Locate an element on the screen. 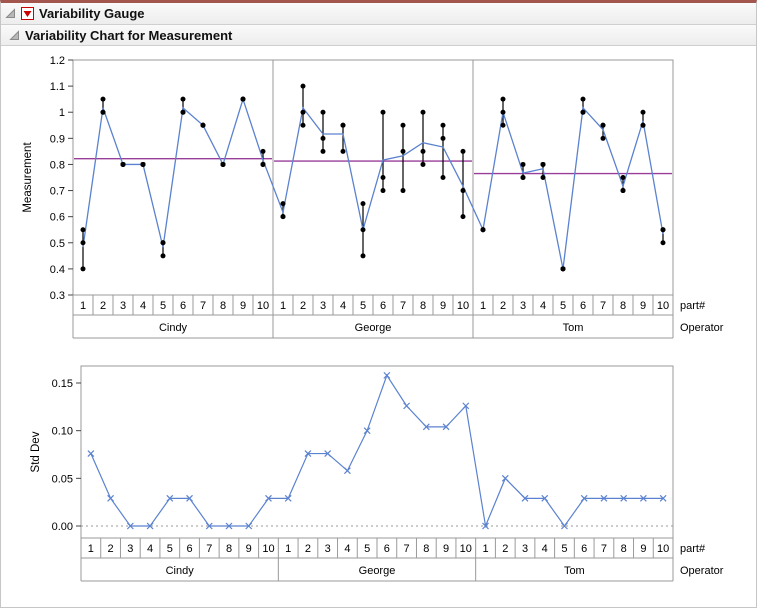  svg-text: 0.00 is located at coordinates (62, 527).